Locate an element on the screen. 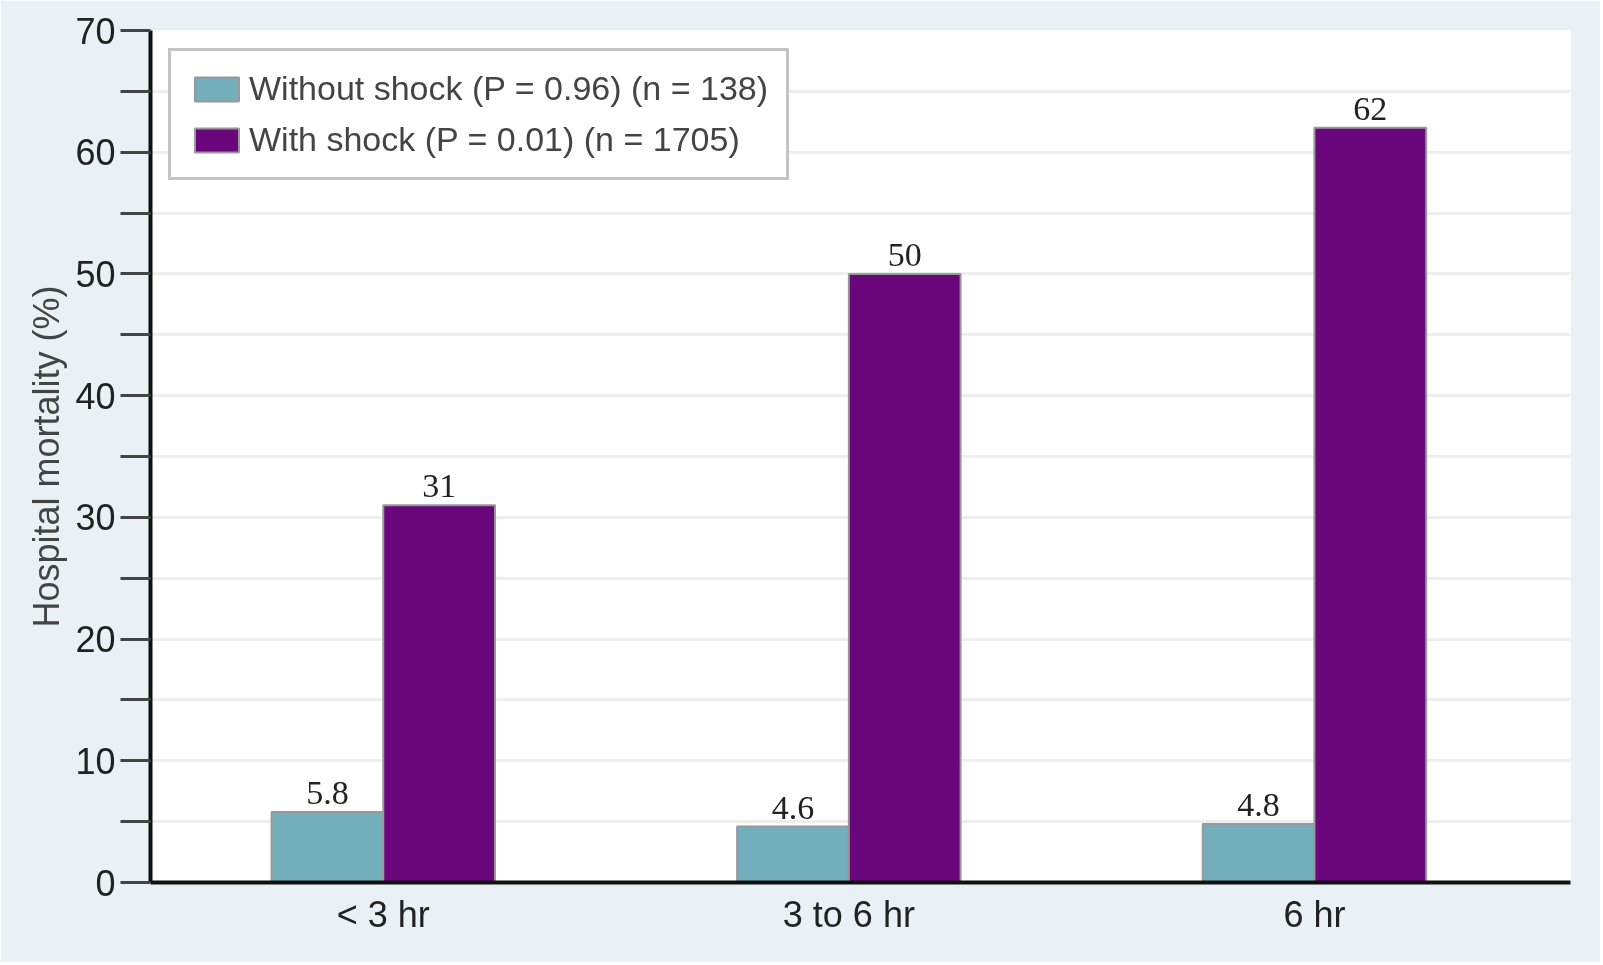  y-tick-label: 10 is located at coordinates (95, 761).